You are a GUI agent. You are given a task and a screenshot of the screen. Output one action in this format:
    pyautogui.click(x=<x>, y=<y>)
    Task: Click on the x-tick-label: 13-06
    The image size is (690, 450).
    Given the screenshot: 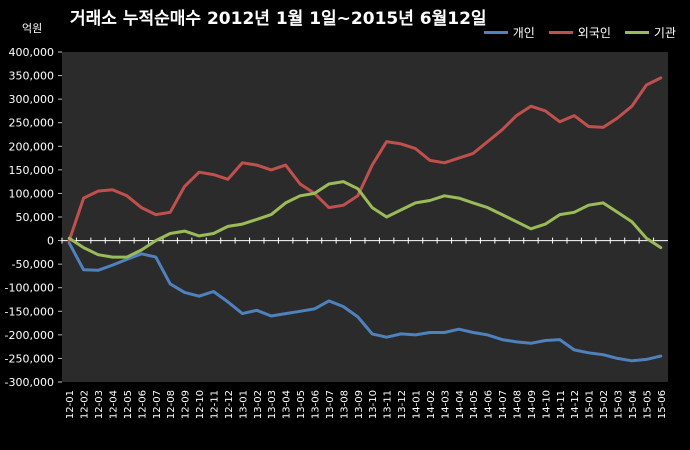 What is the action you would take?
    pyautogui.click(x=316, y=404)
    